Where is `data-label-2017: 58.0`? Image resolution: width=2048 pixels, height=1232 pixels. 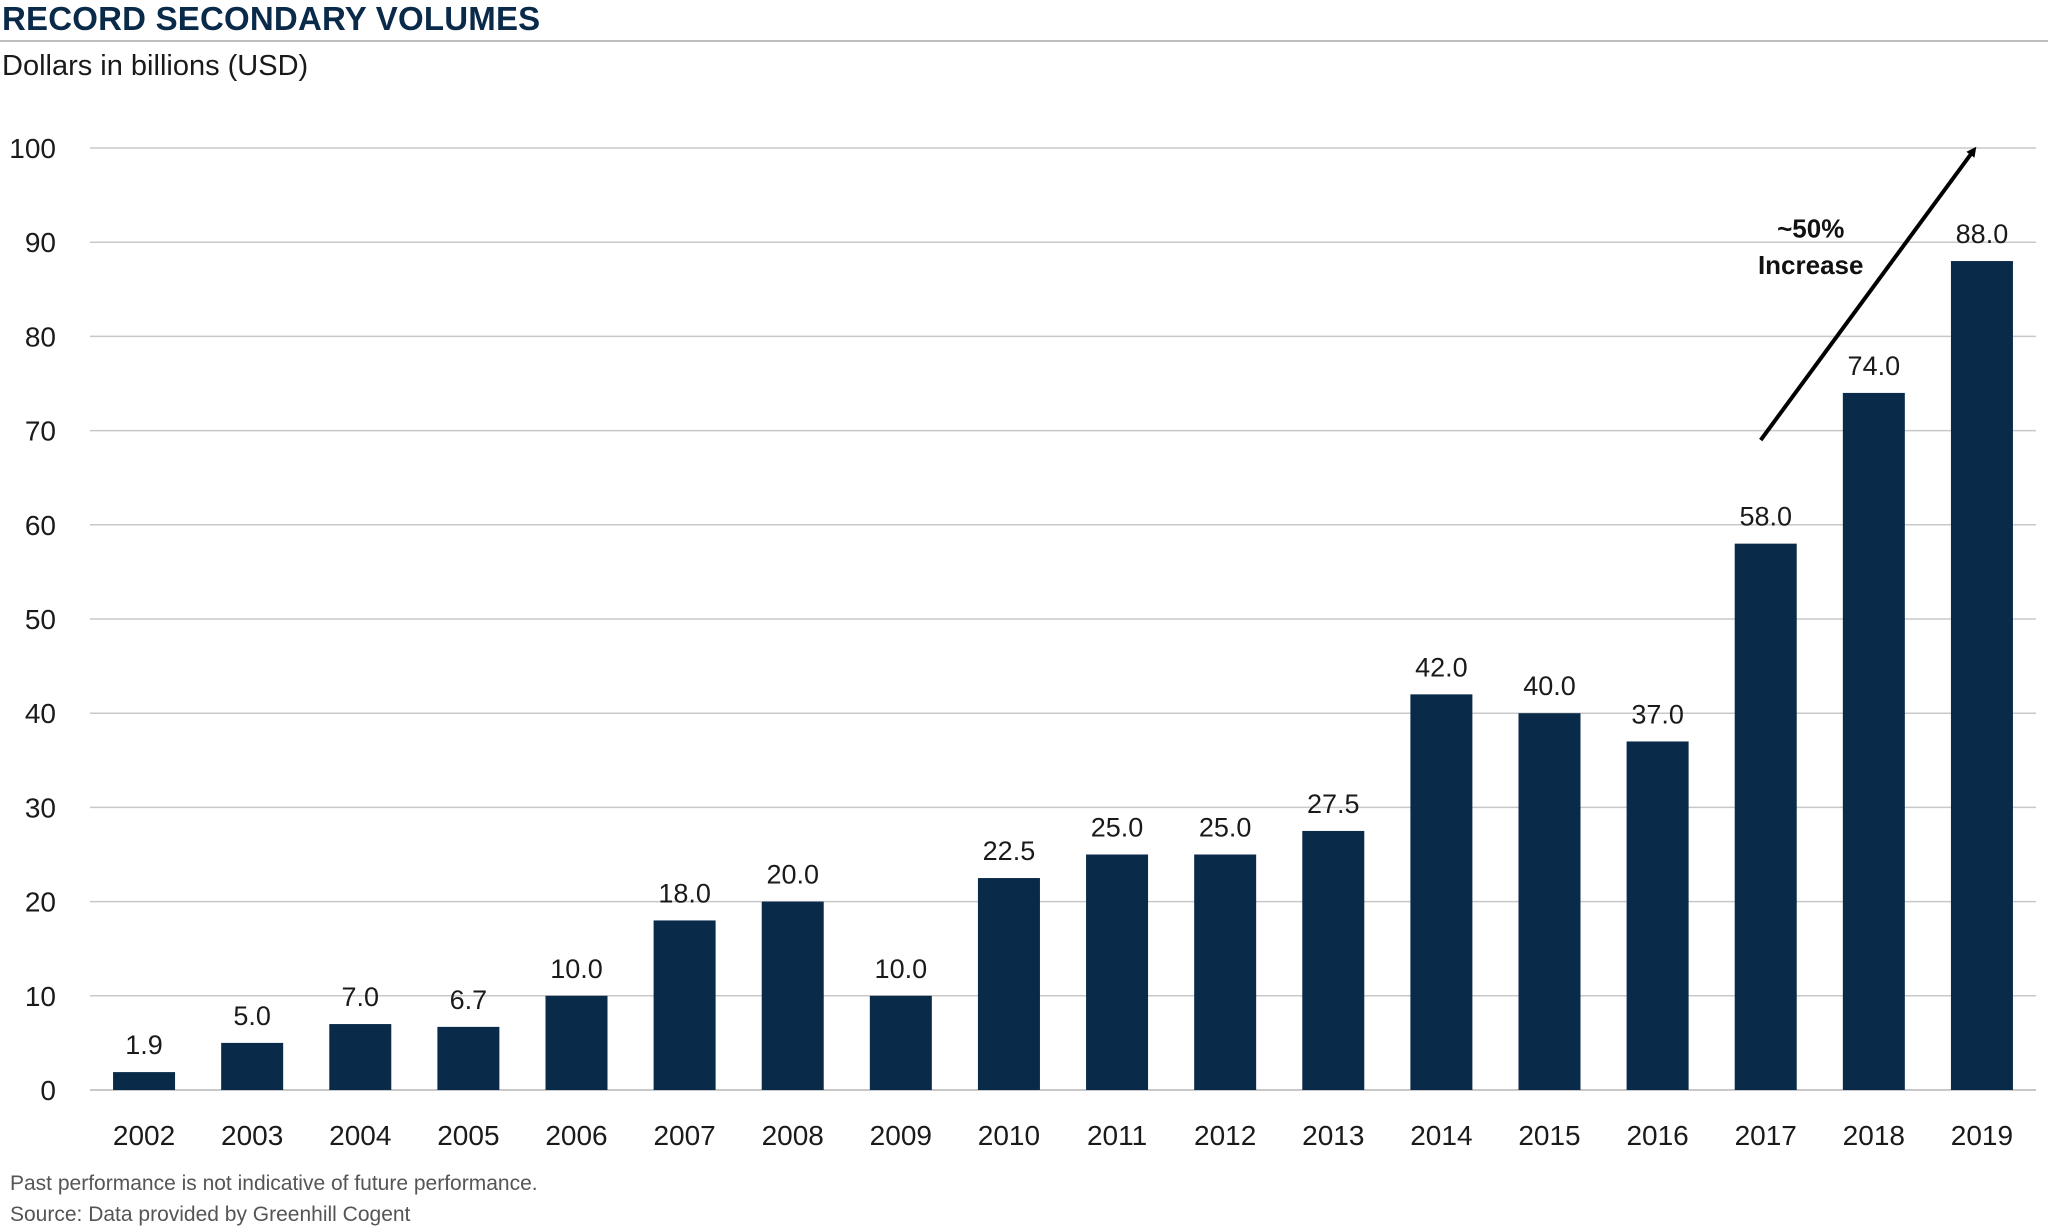 data-label-2017: 58.0 is located at coordinates (1765, 517).